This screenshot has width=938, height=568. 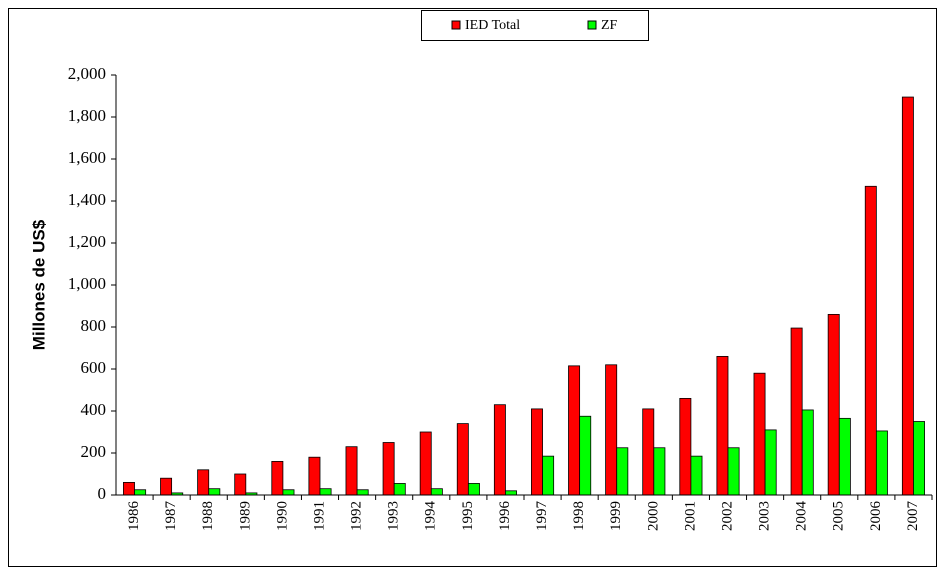 What do you see at coordinates (94, 451) in the screenshot?
I see `y-tick-label: 200` at bounding box center [94, 451].